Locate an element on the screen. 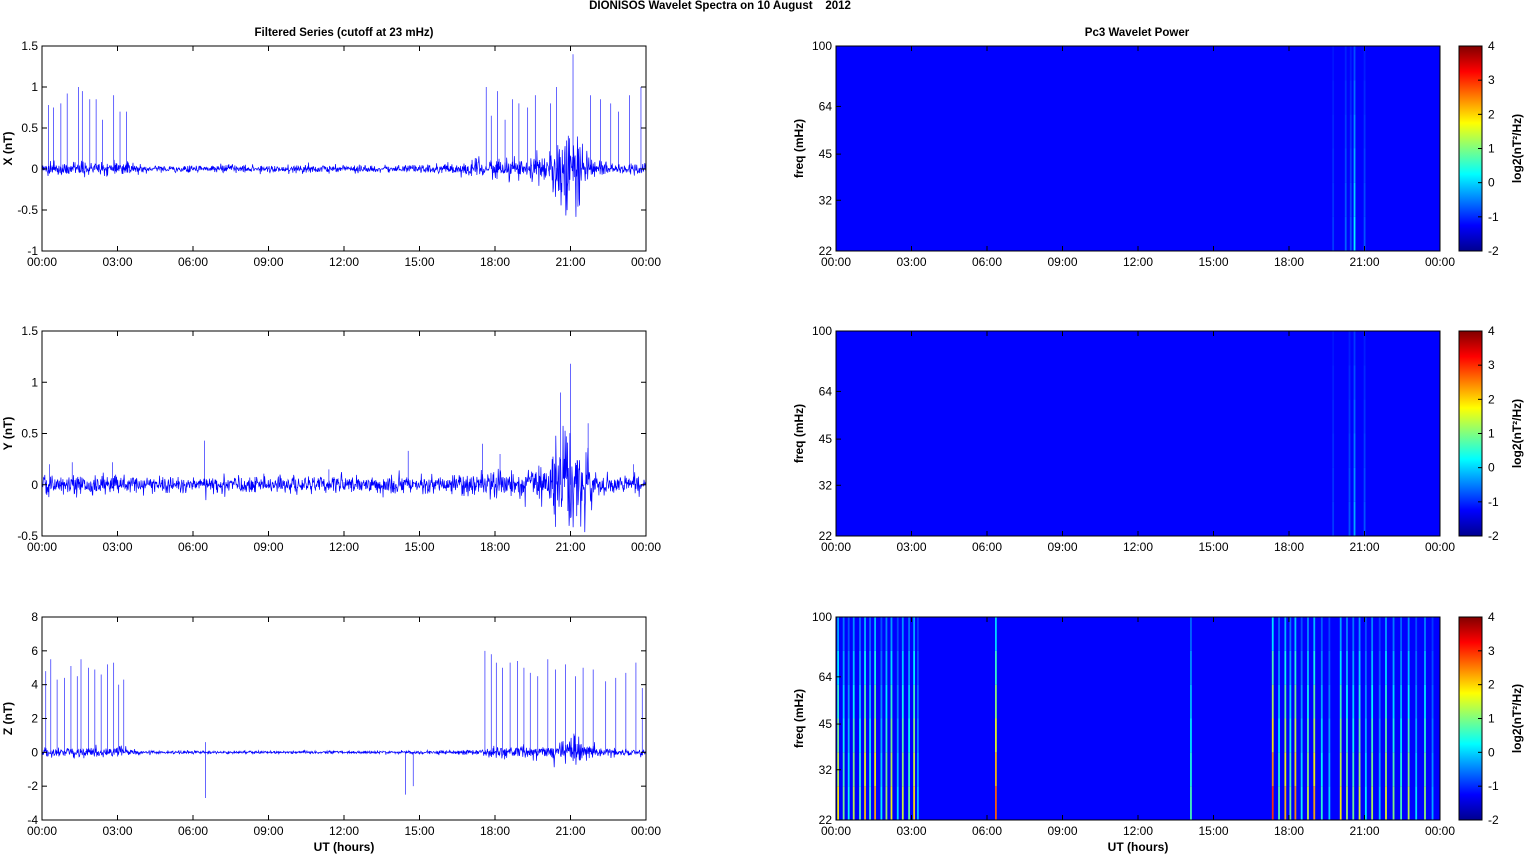  y-axis-label: Z (nT) is located at coordinates (8, 718).